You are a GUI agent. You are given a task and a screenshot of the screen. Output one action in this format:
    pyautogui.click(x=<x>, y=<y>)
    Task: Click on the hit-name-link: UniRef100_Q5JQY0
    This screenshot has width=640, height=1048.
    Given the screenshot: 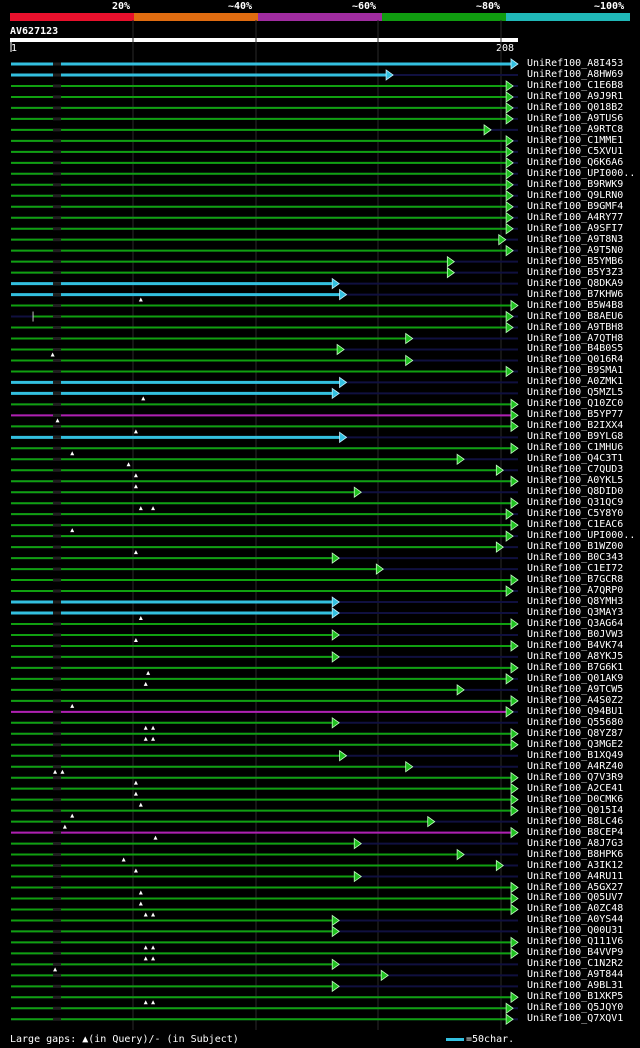 What is the action you would take?
    pyautogui.click(x=575, y=1008)
    